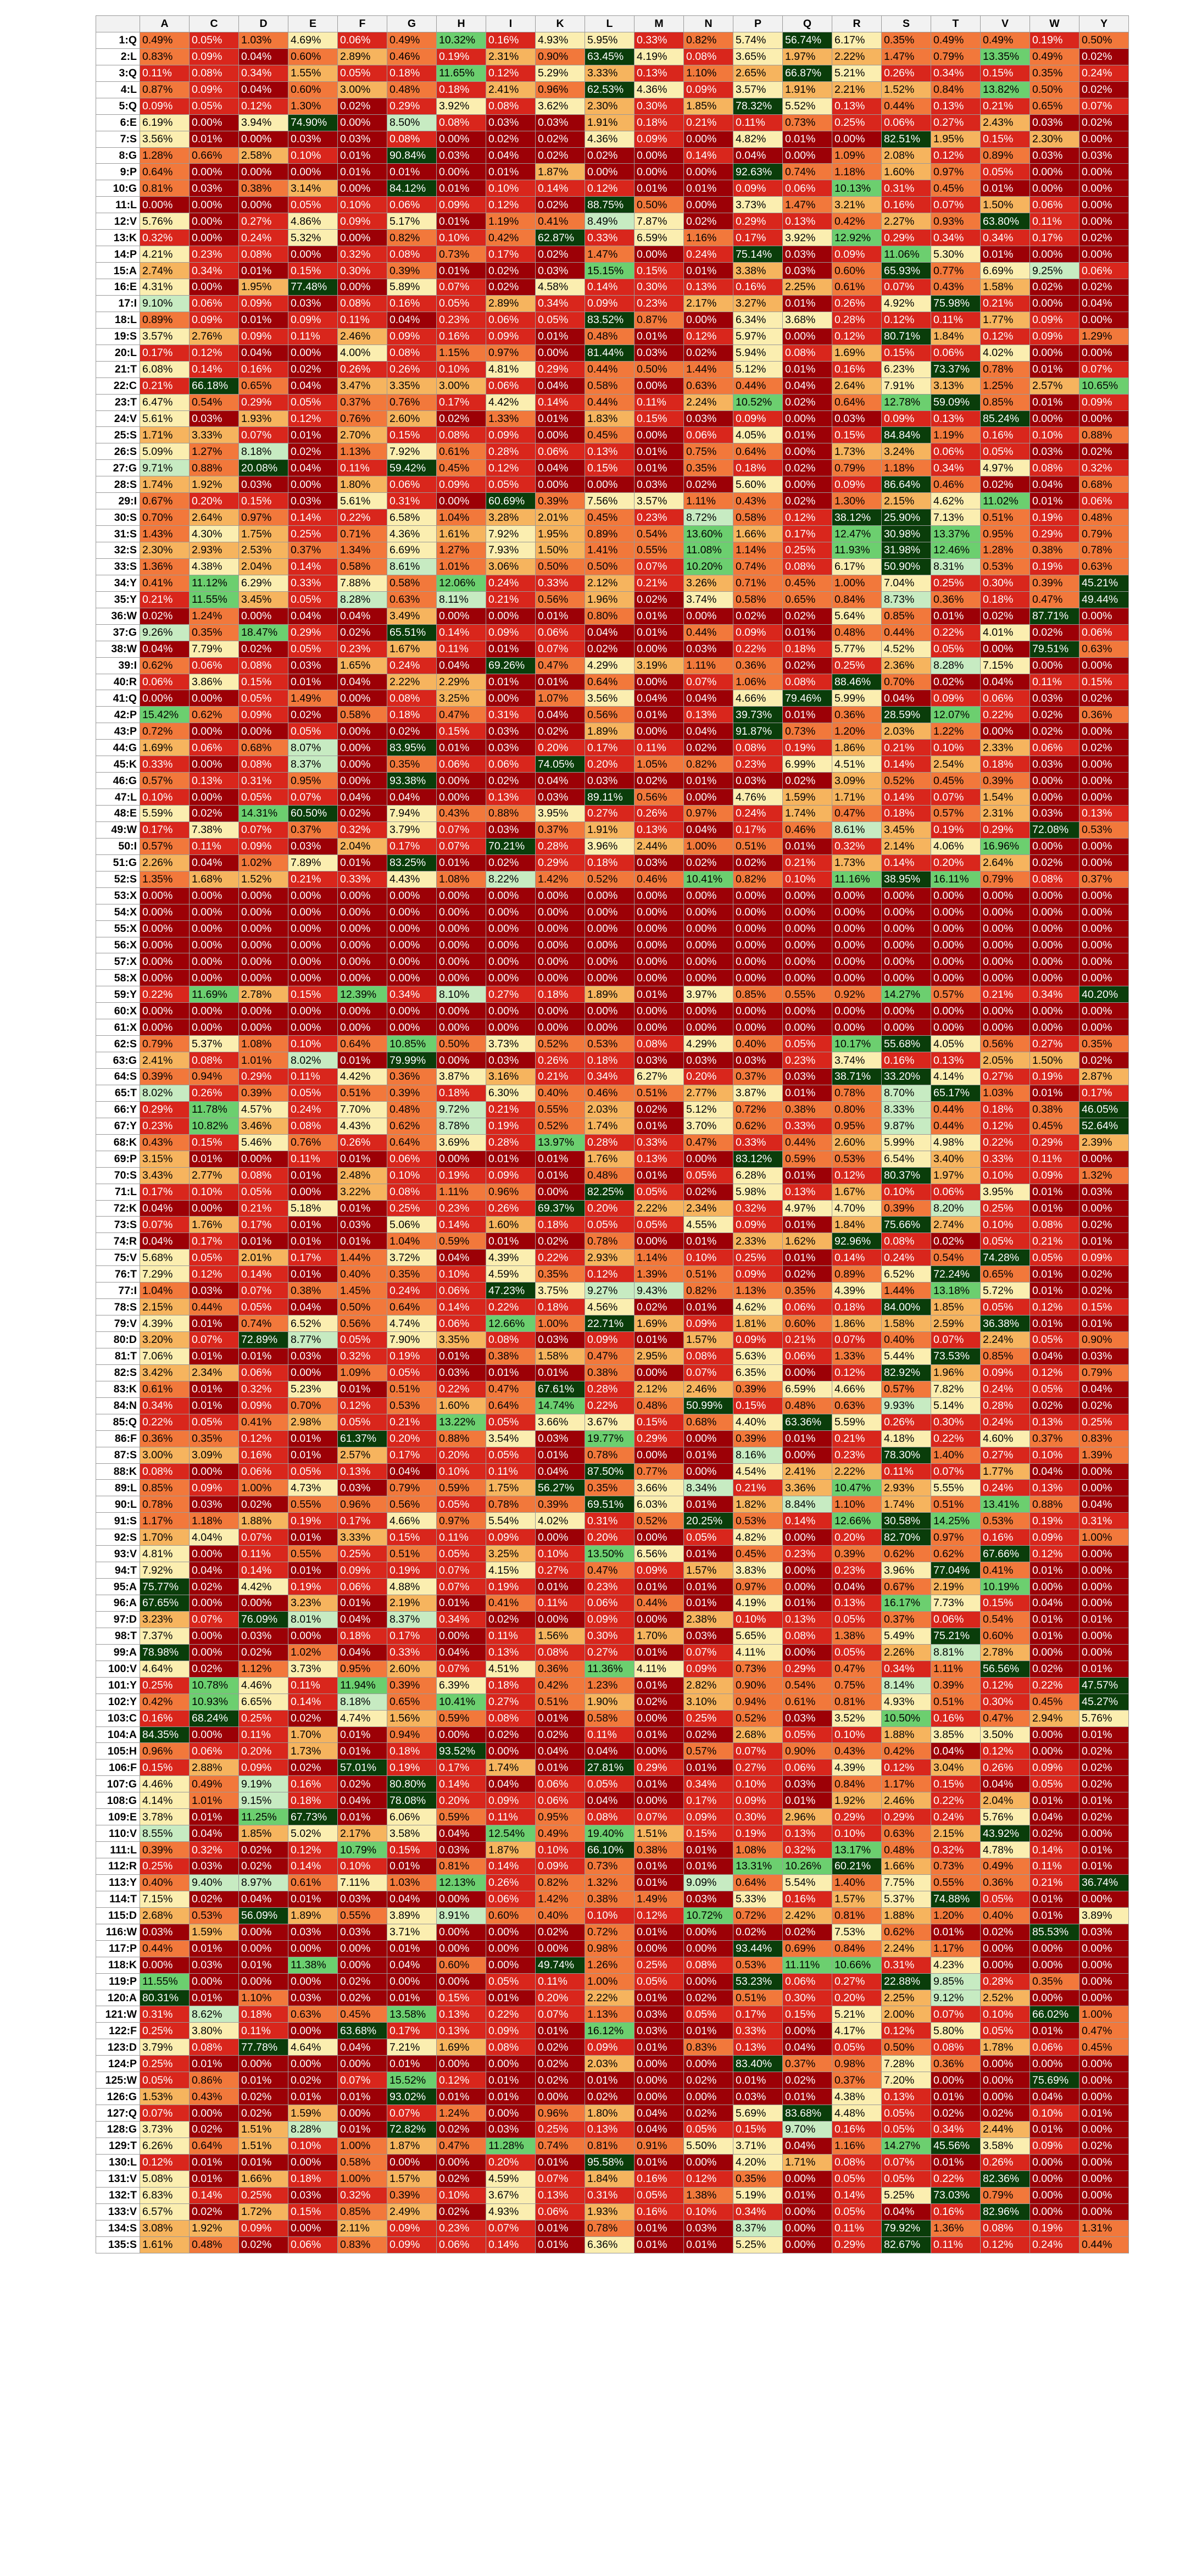 The width and height of the screenshot is (1202, 2576). What do you see at coordinates (956, 56) in the screenshot?
I see `table-cell: 0.79%` at bounding box center [956, 56].